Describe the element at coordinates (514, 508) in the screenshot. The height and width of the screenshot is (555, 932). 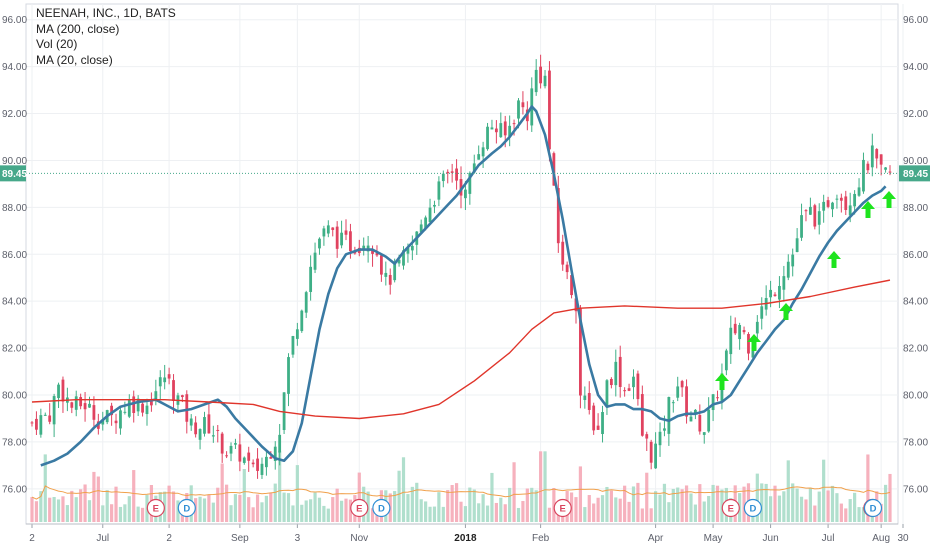
I see `event-markers: EDEDEEDED` at that location.